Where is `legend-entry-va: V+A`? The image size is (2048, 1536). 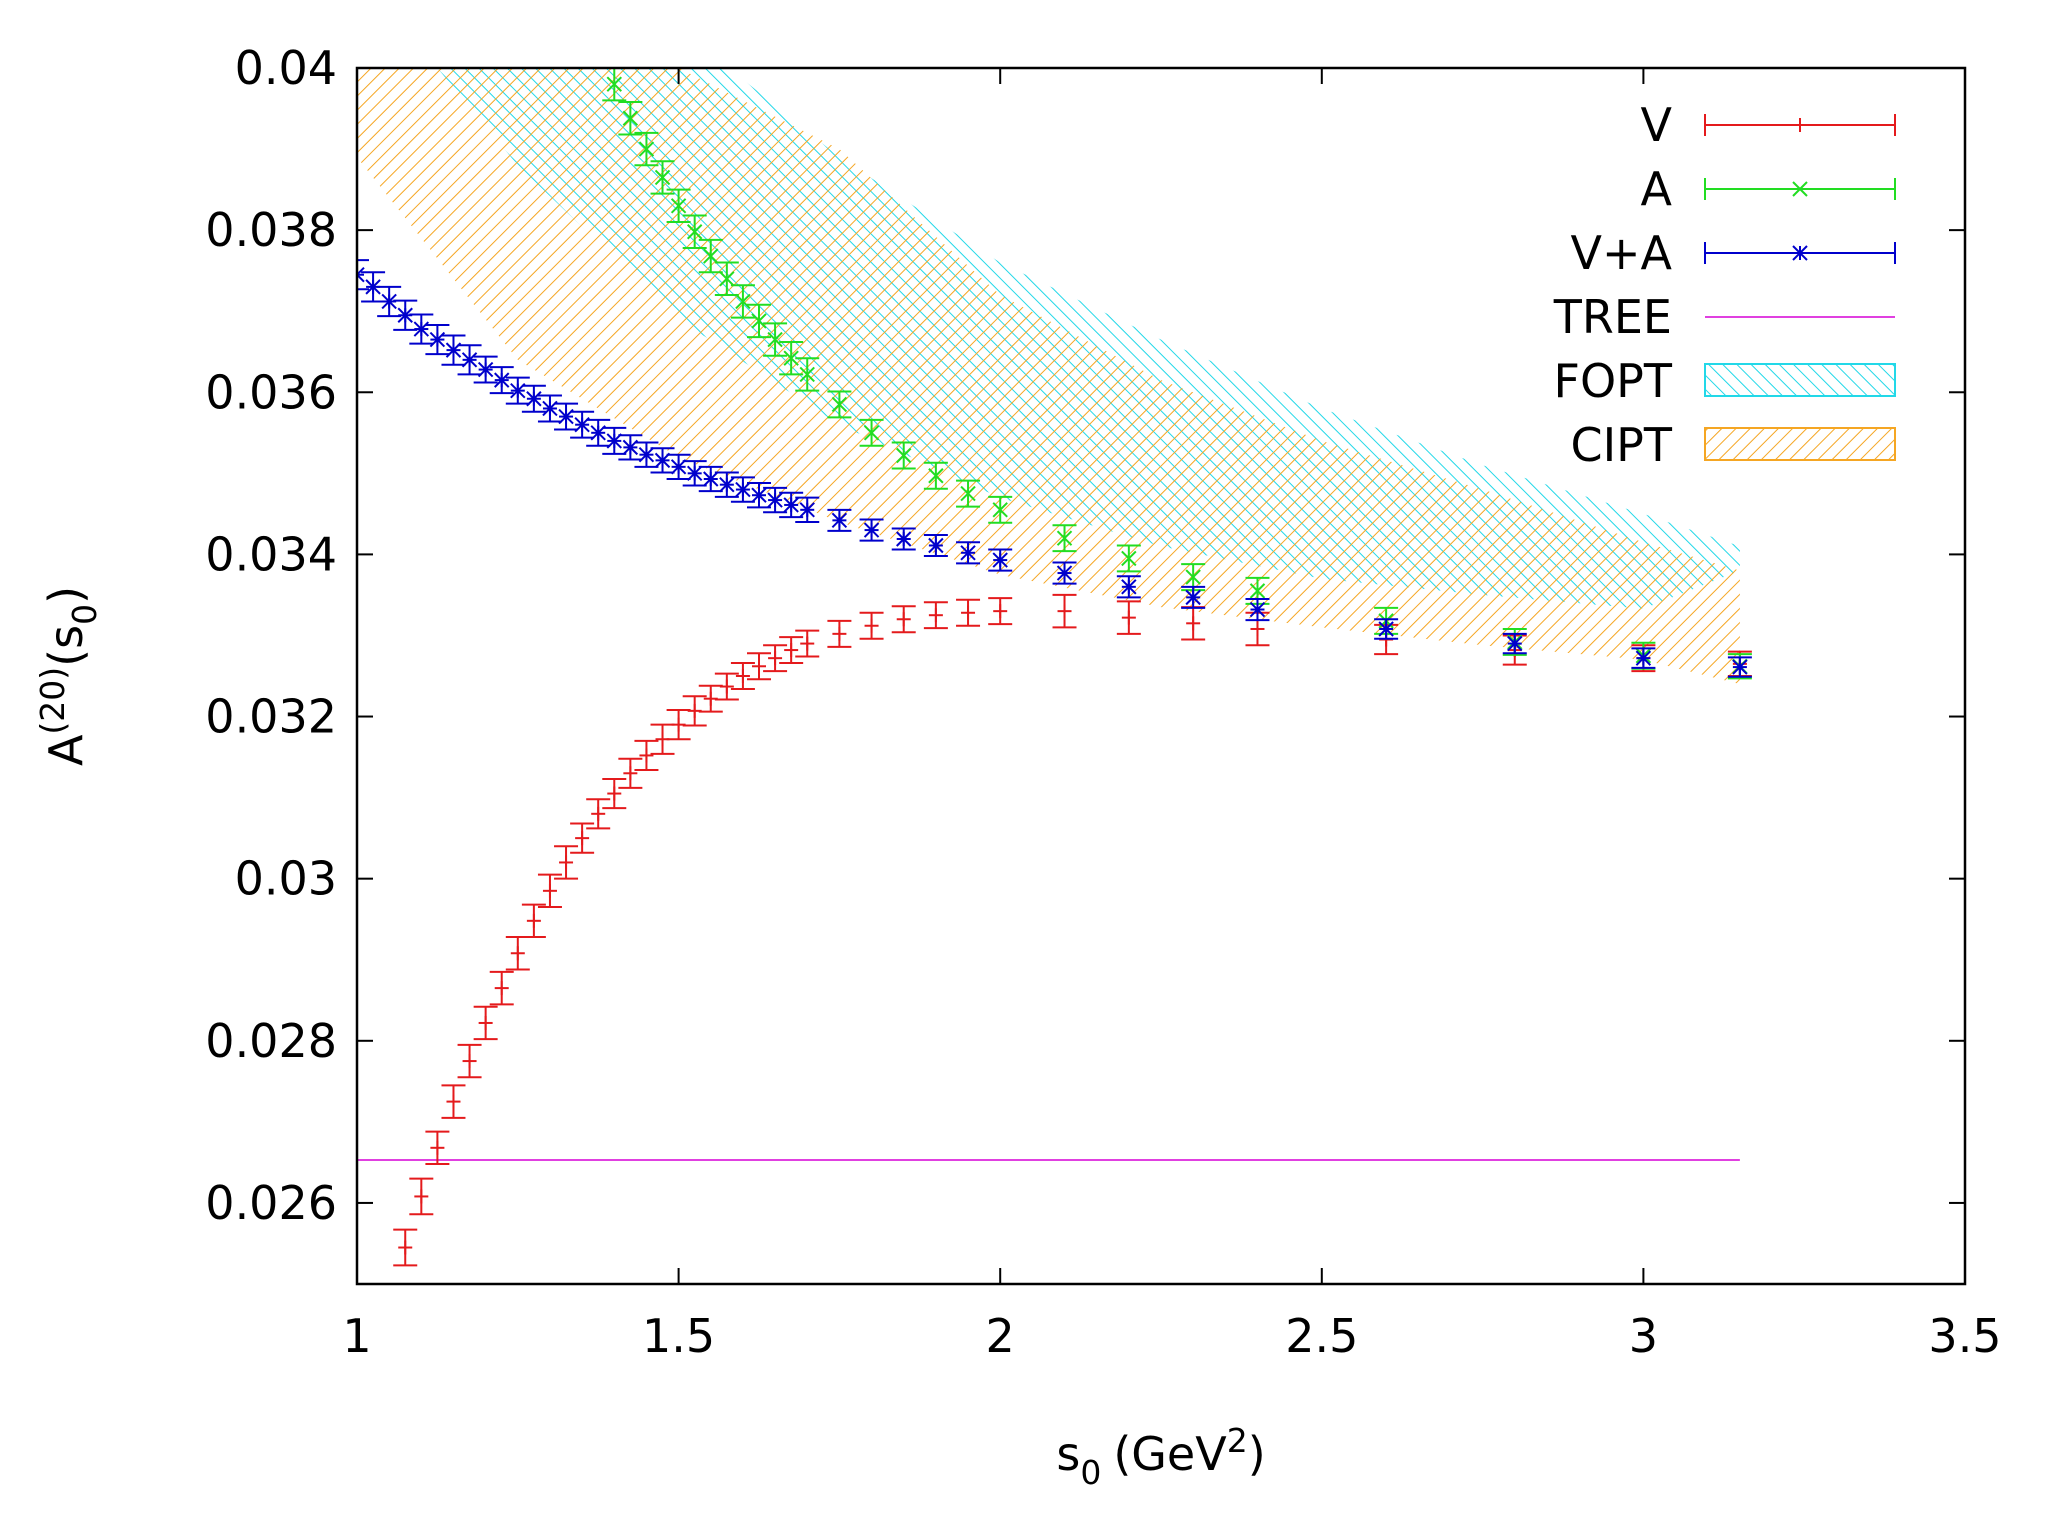 legend-entry-va: V+A is located at coordinates (1733, 253).